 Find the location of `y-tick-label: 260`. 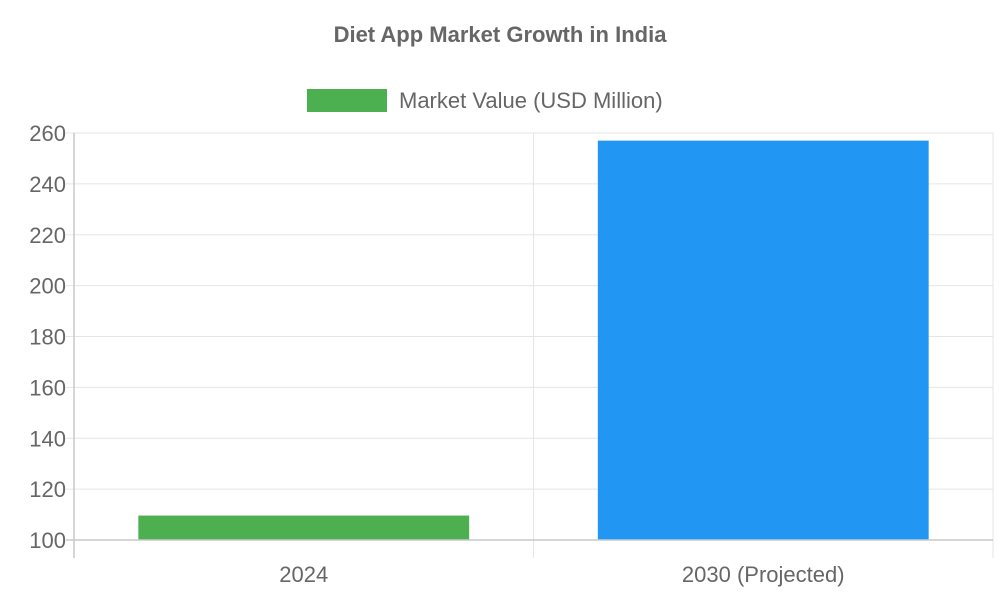

y-tick-label: 260 is located at coordinates (47, 133).